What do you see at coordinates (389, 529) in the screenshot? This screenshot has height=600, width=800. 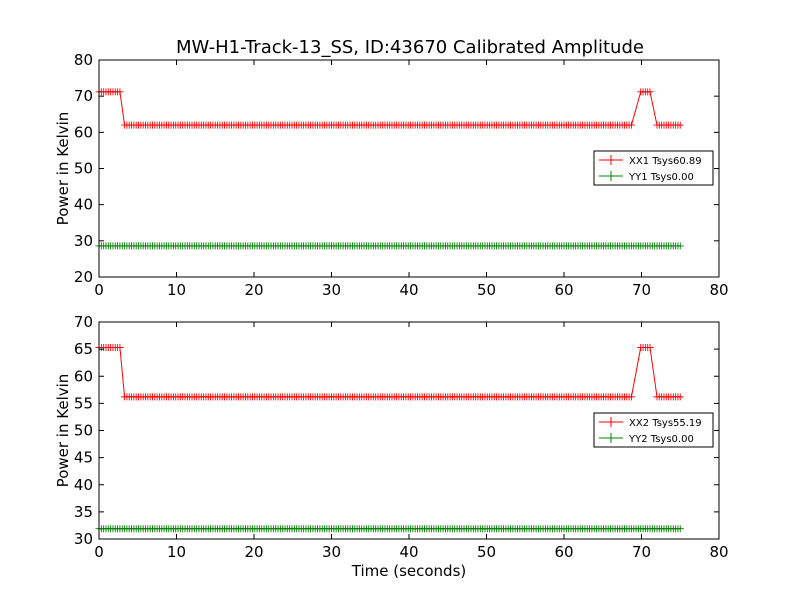 I see `series-yy2` at bounding box center [389, 529].